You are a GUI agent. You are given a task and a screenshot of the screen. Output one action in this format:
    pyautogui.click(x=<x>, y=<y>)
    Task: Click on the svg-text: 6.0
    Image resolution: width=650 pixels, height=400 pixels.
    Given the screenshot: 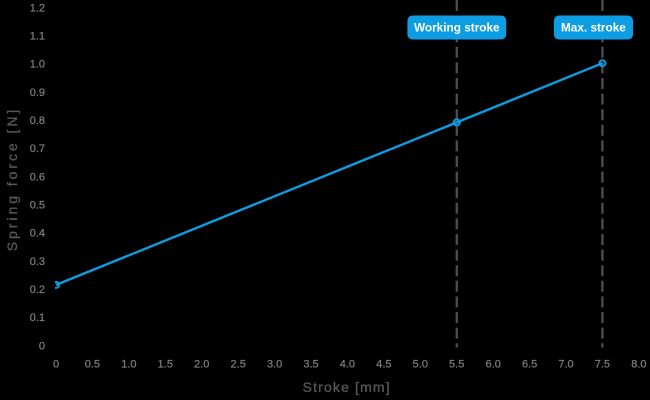 What is the action you would take?
    pyautogui.click(x=493, y=364)
    